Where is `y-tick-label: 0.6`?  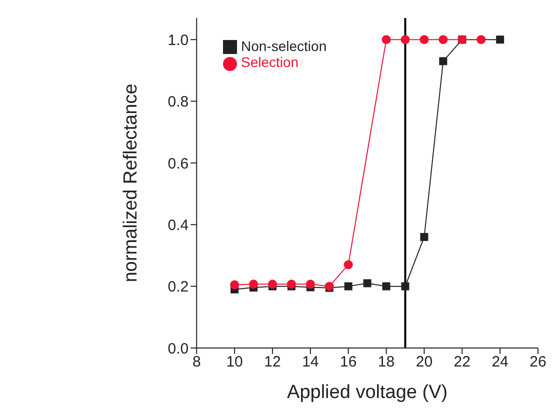
y-tick-label: 0.6 is located at coordinates (178, 163).